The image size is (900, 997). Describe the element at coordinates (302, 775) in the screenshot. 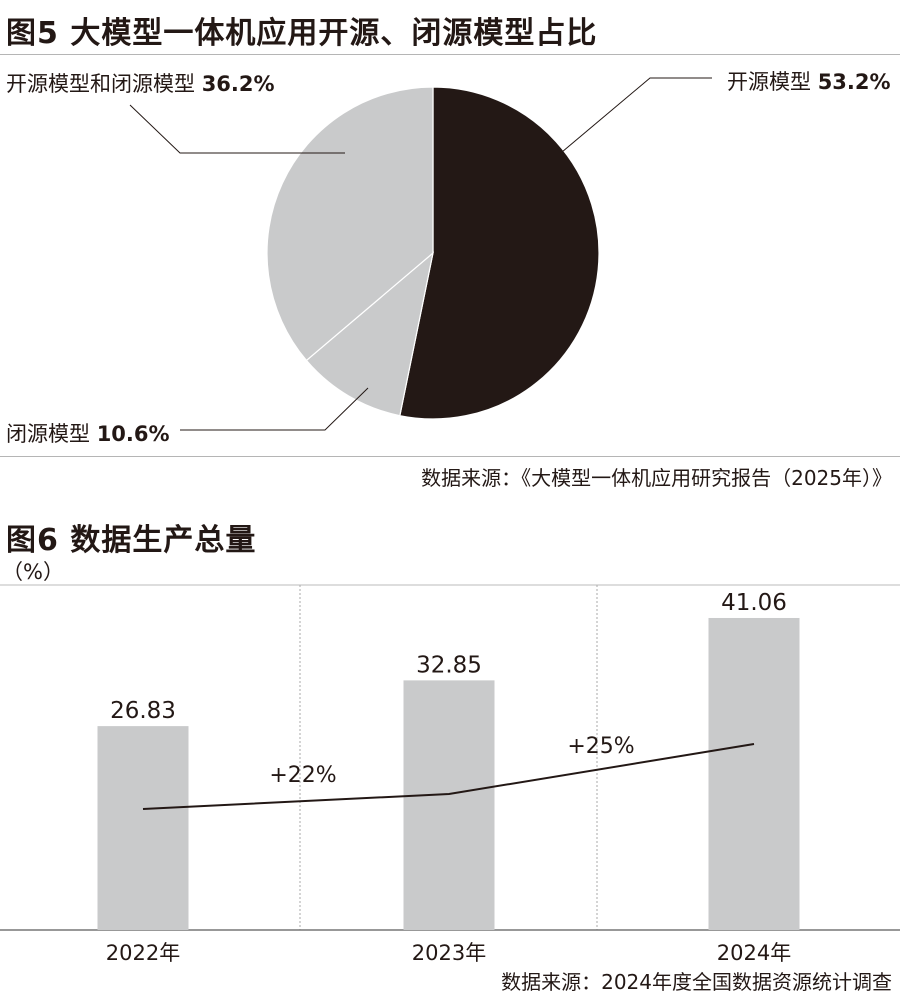

I see `growth-label: +22%` at that location.